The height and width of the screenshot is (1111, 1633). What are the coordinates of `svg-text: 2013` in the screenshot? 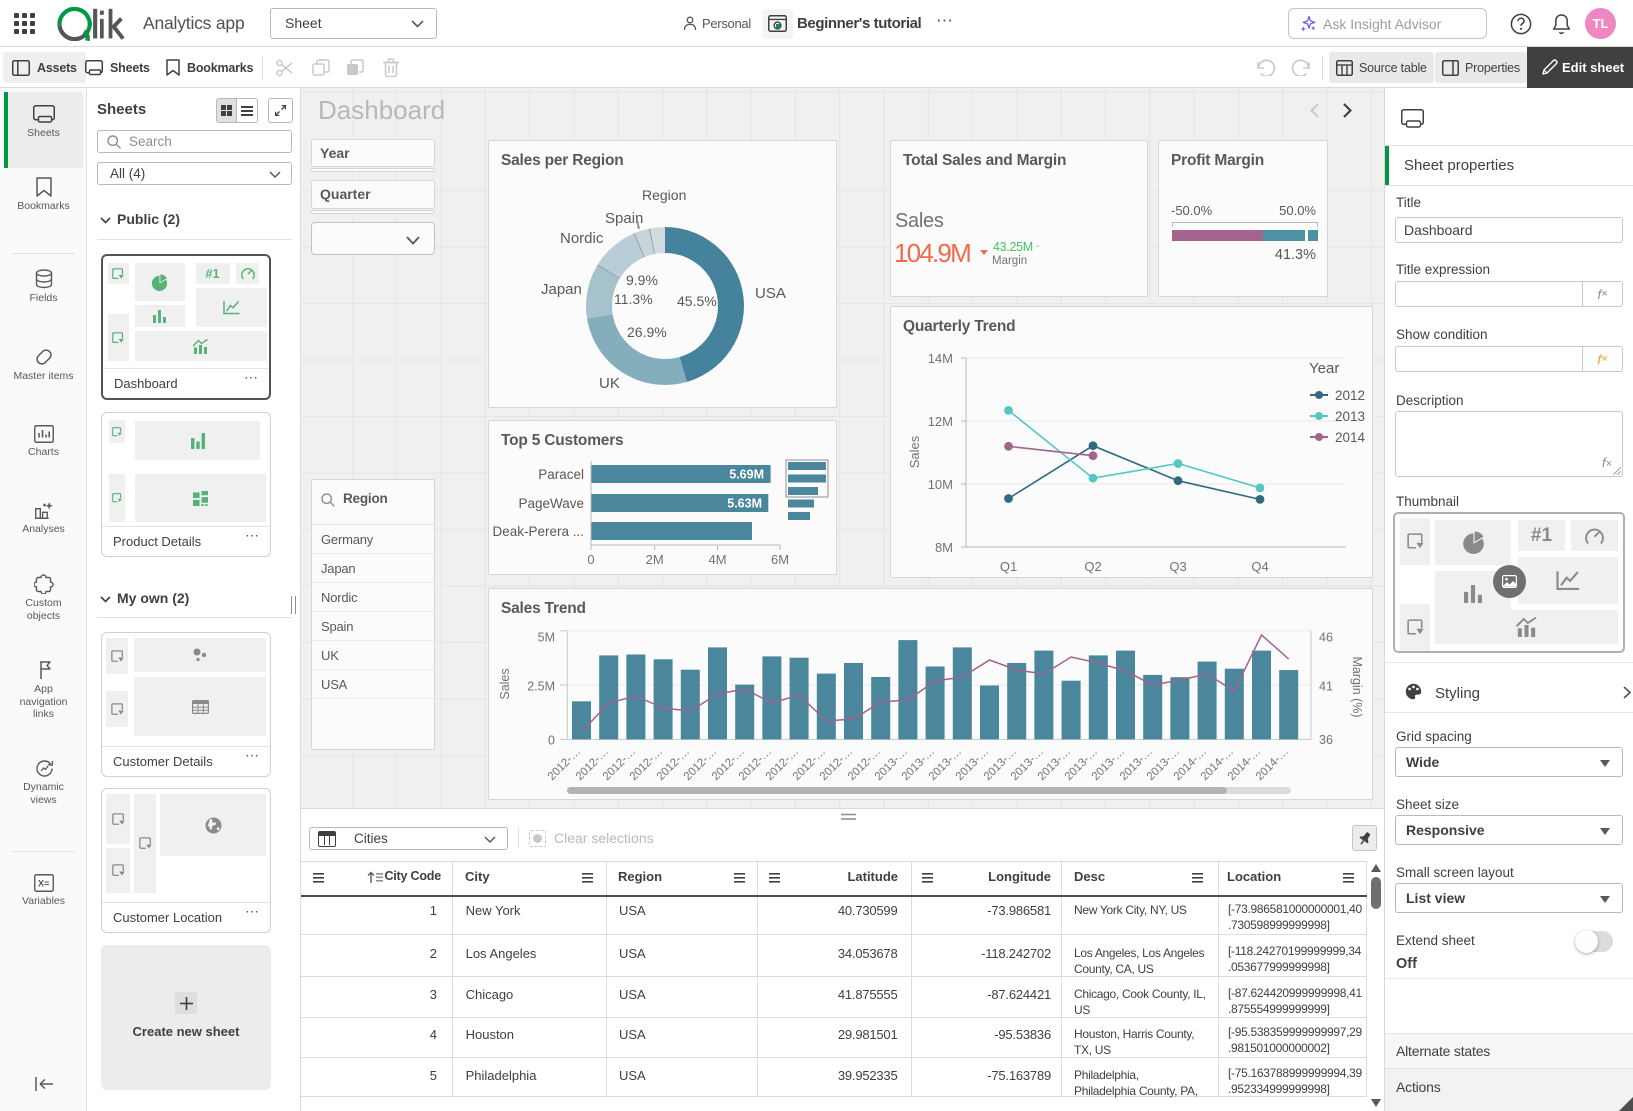 It's located at (1350, 416).